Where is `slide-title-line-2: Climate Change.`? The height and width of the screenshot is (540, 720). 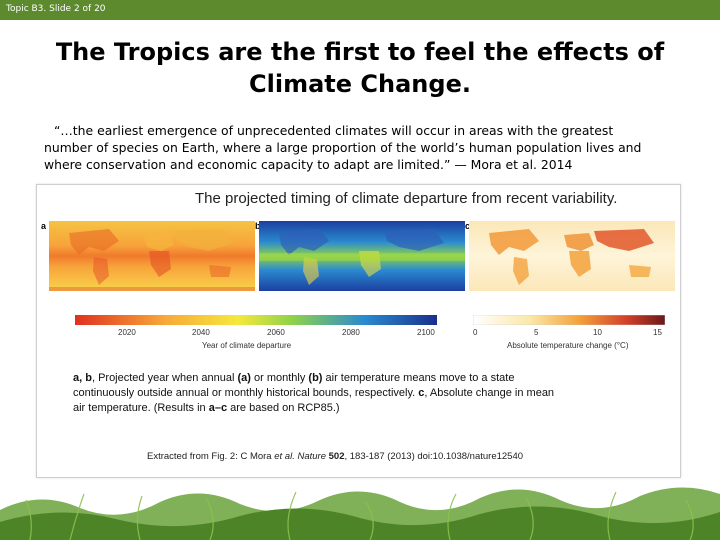
slide-title-line-2: Climate Change. is located at coordinates (360, 84).